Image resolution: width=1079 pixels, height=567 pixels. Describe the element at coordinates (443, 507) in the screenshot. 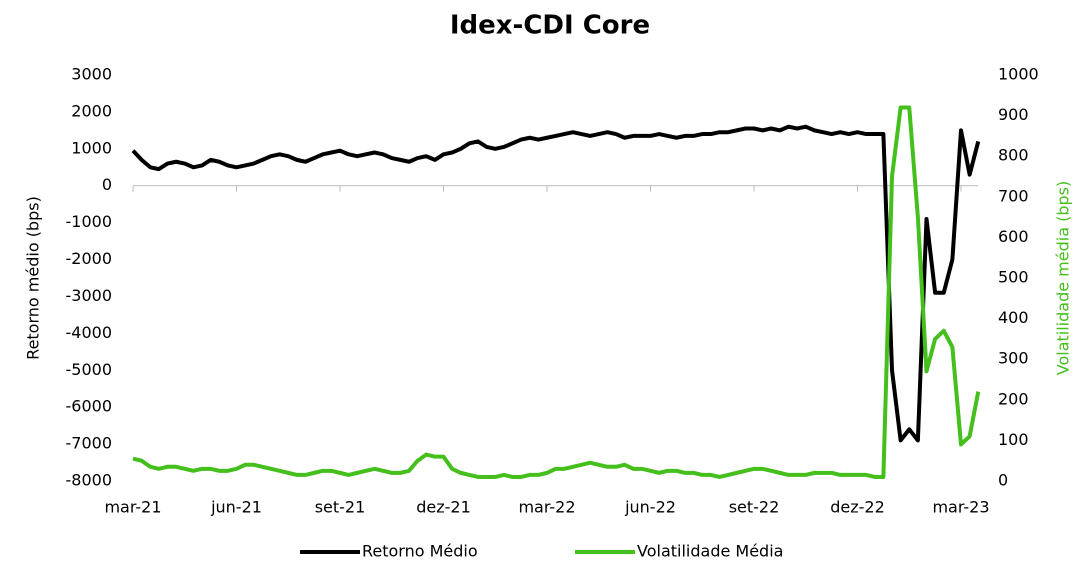

I see `x-tick-label: dez-21` at that location.